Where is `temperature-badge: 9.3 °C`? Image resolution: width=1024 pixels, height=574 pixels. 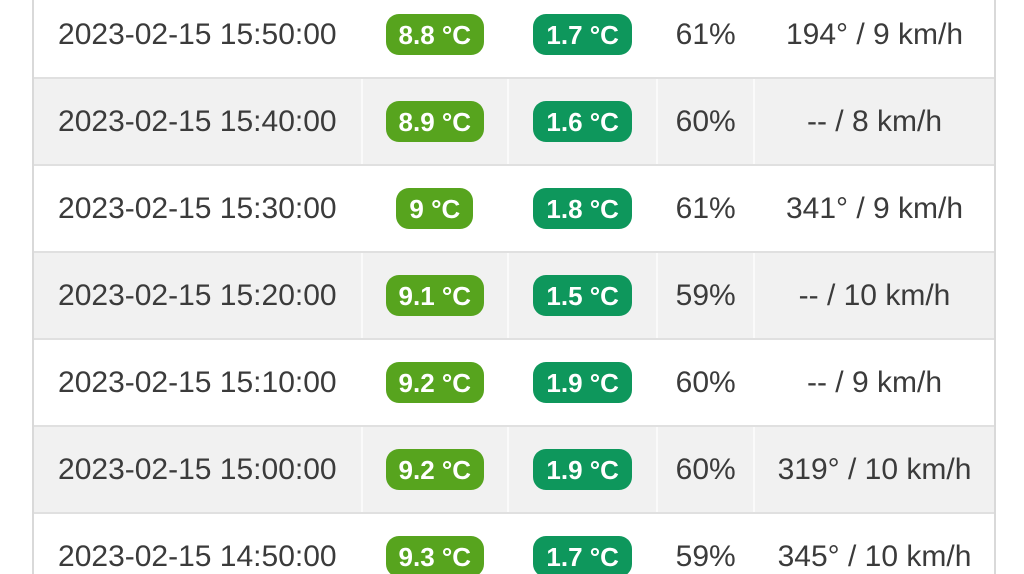 temperature-badge: 9.3 °C is located at coordinates (435, 555).